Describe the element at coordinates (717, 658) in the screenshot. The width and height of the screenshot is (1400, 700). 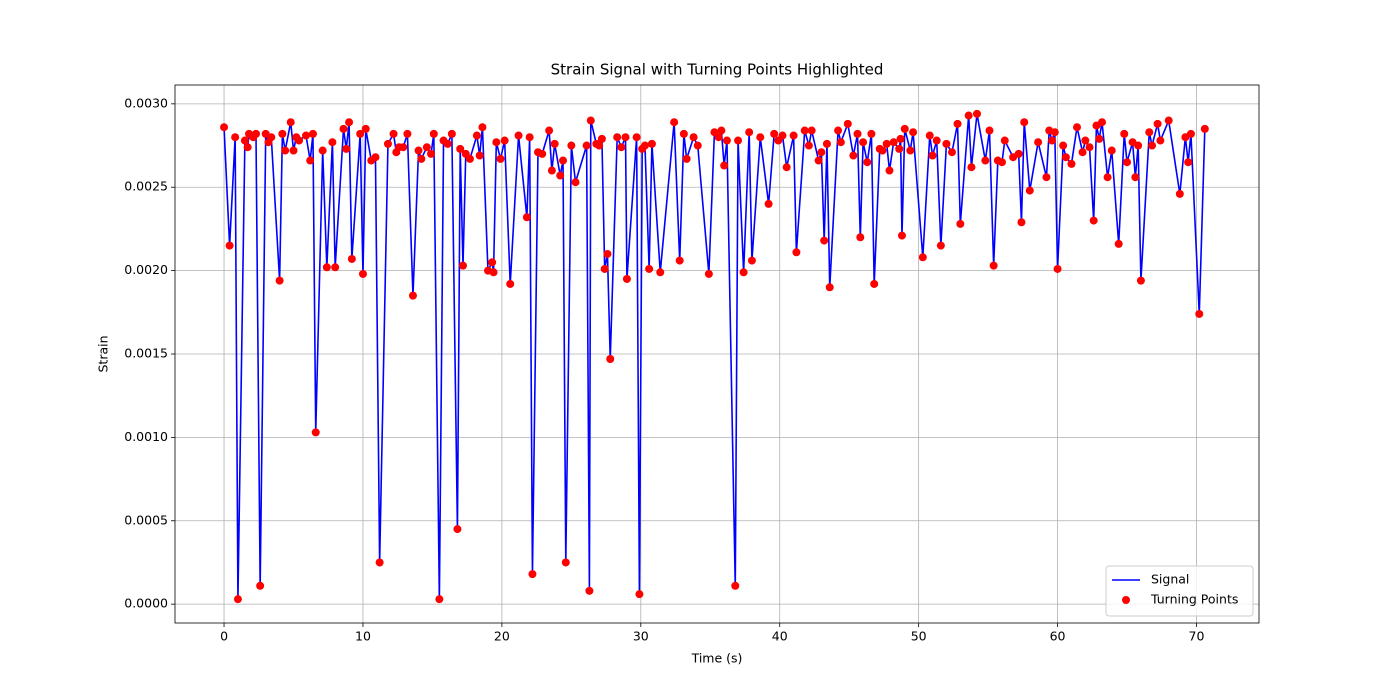
I see `x-axis-label: Time (s)` at that location.